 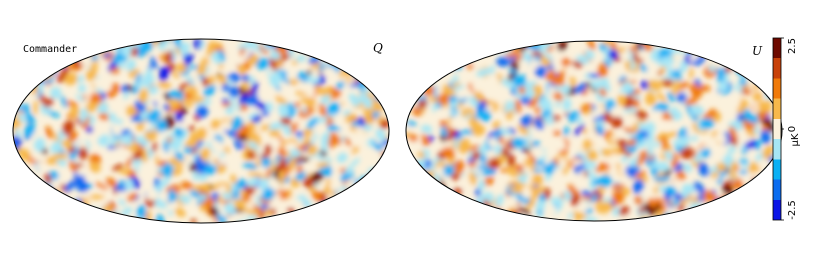 What do you see at coordinates (792, 129) in the screenshot?
I see `colorbar-tick-label: 0` at bounding box center [792, 129].